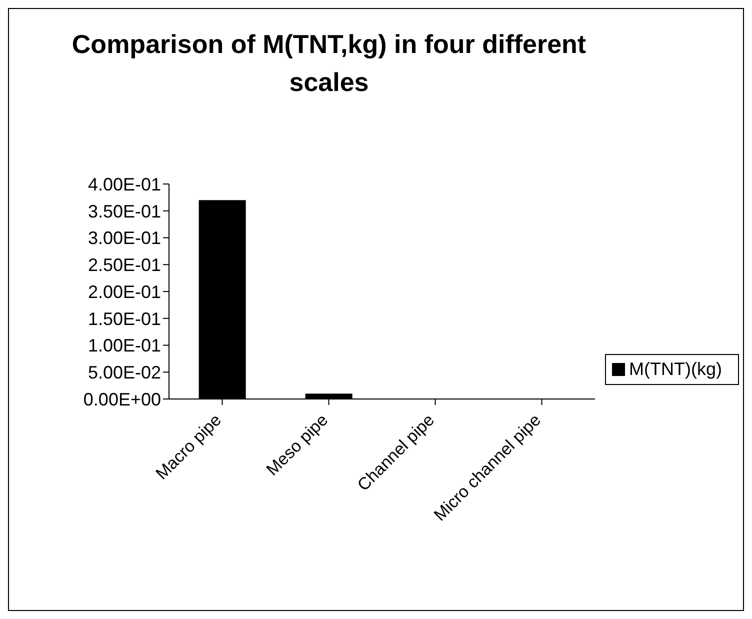  What do you see at coordinates (124, 318) in the screenshot?
I see `y-tick-label: 1.50E-01` at bounding box center [124, 318].